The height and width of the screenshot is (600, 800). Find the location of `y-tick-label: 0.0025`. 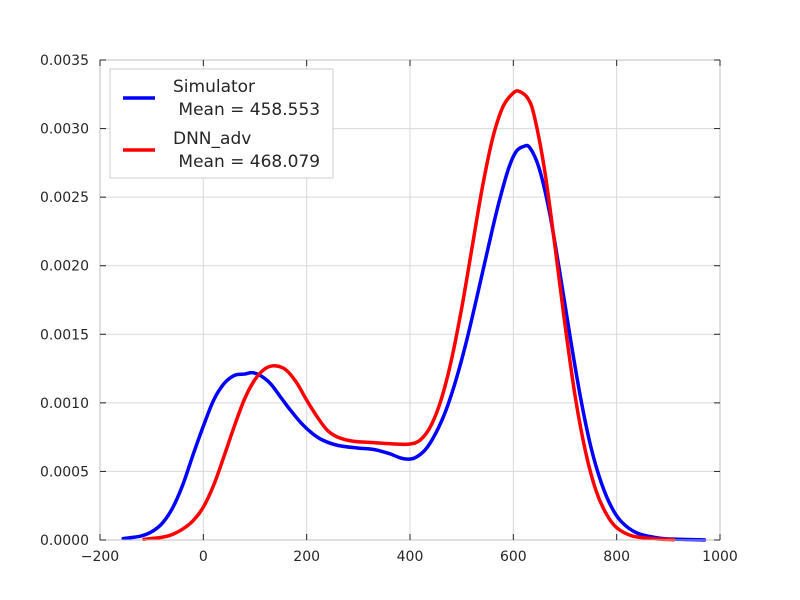

y-tick-label: 0.0025 is located at coordinates (64, 198).